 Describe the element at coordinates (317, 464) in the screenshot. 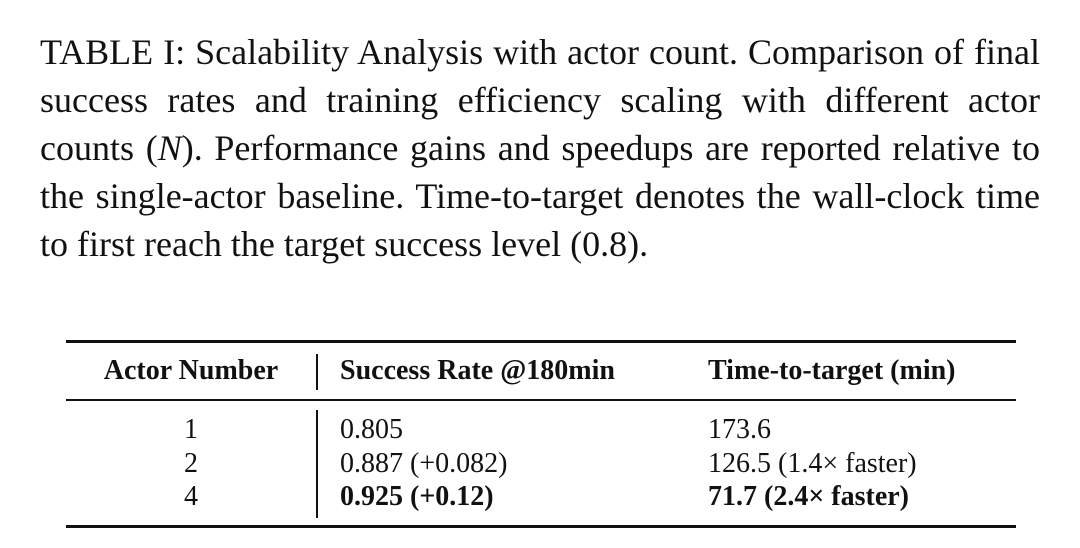

I see `body-column-divider` at that location.